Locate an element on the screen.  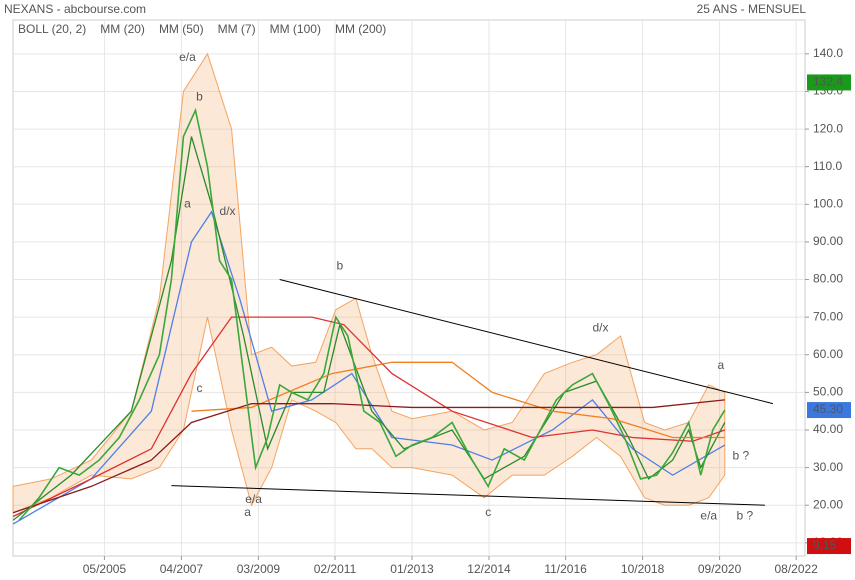
x-tick-label: 10/2018 is located at coordinates (643, 569).